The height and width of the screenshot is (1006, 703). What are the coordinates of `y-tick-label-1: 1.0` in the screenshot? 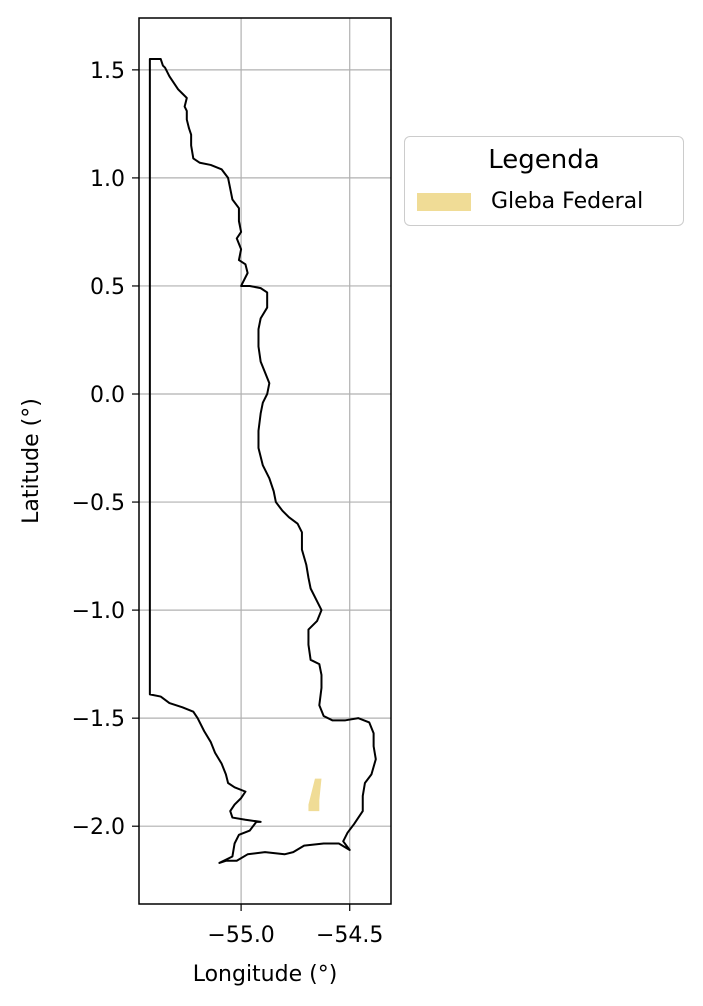 It's located at (107, 179).